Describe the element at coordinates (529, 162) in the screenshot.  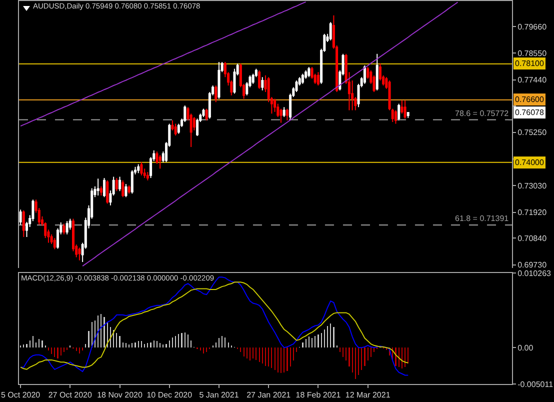
I see `ref-line-label: 0.74000` at that location.